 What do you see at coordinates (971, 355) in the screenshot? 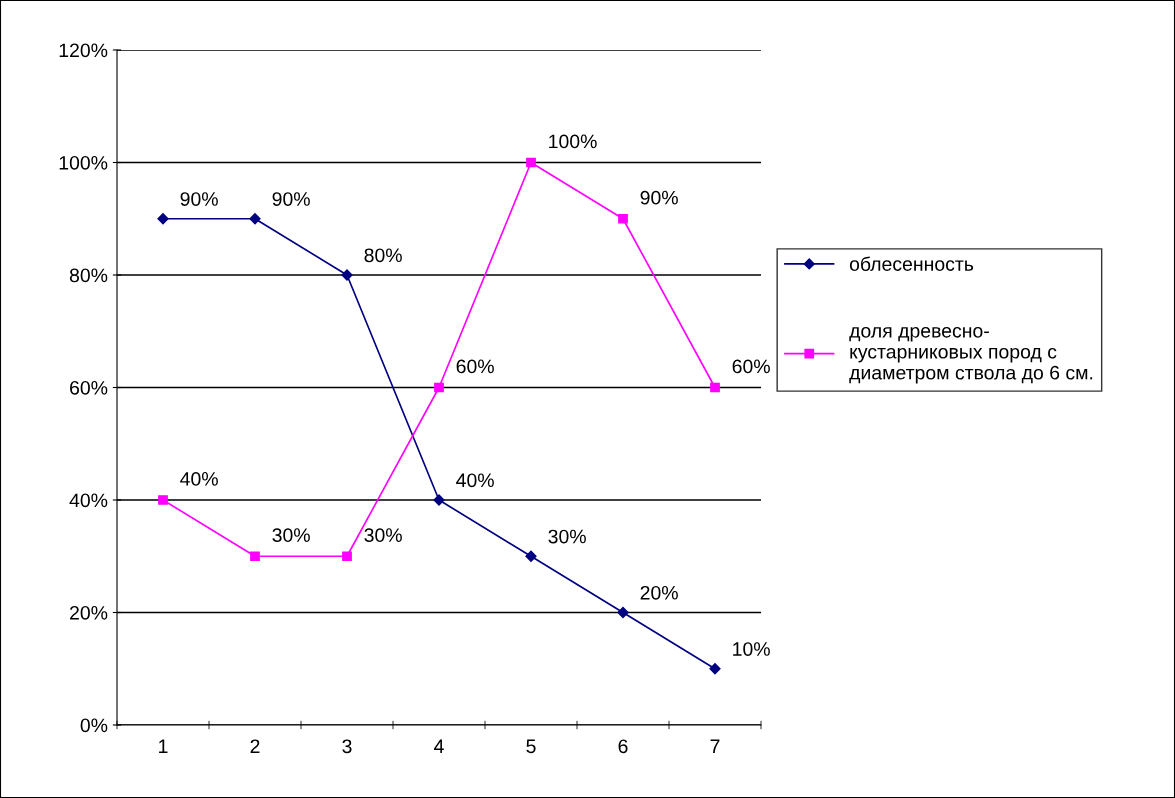
I see `legend-label: доля древесно- кустарниковых пород с диаметром ствола до 6 см.` at bounding box center [971, 355].